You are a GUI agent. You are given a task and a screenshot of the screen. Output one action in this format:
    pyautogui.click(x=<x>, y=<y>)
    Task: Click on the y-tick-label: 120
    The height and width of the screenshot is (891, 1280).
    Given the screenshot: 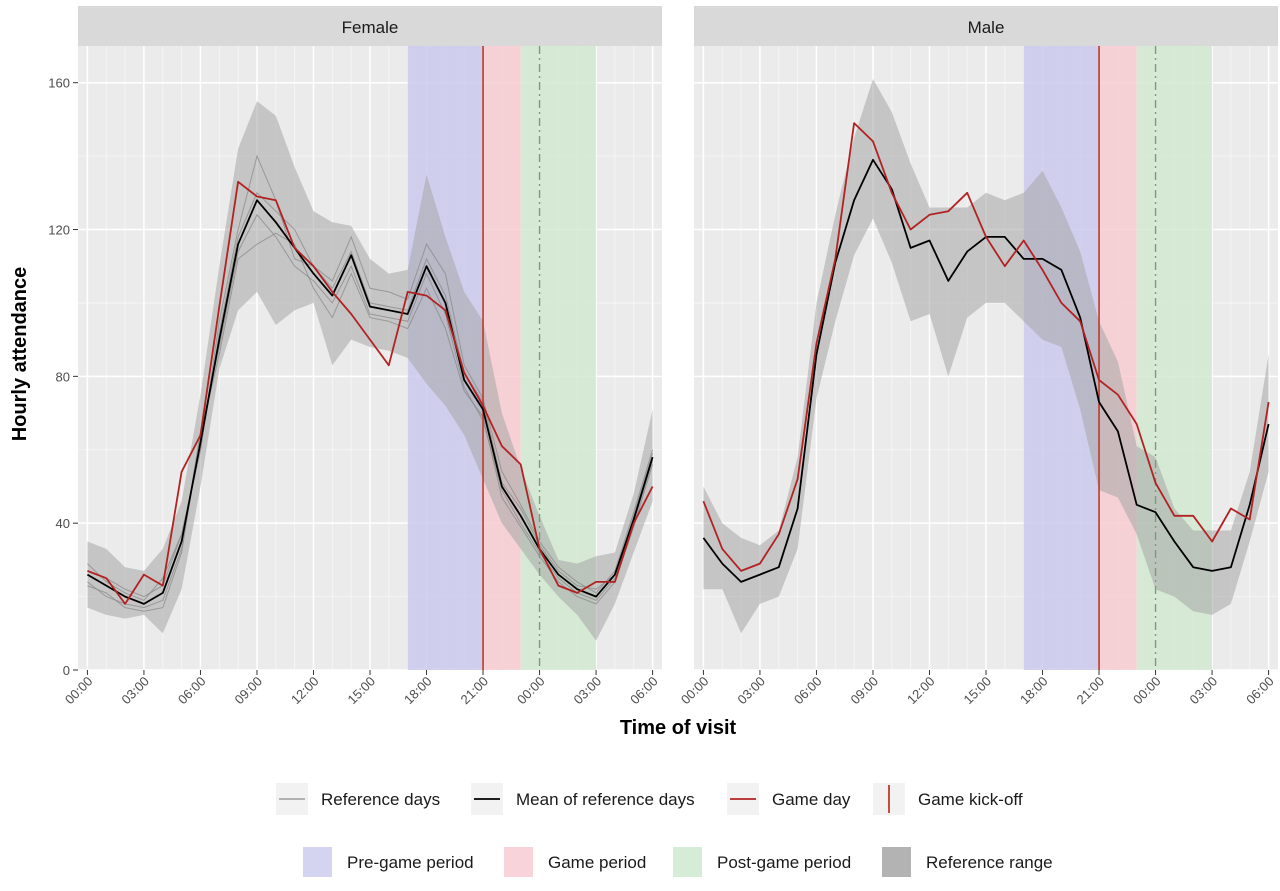 What is the action you would take?
    pyautogui.click(x=59, y=230)
    